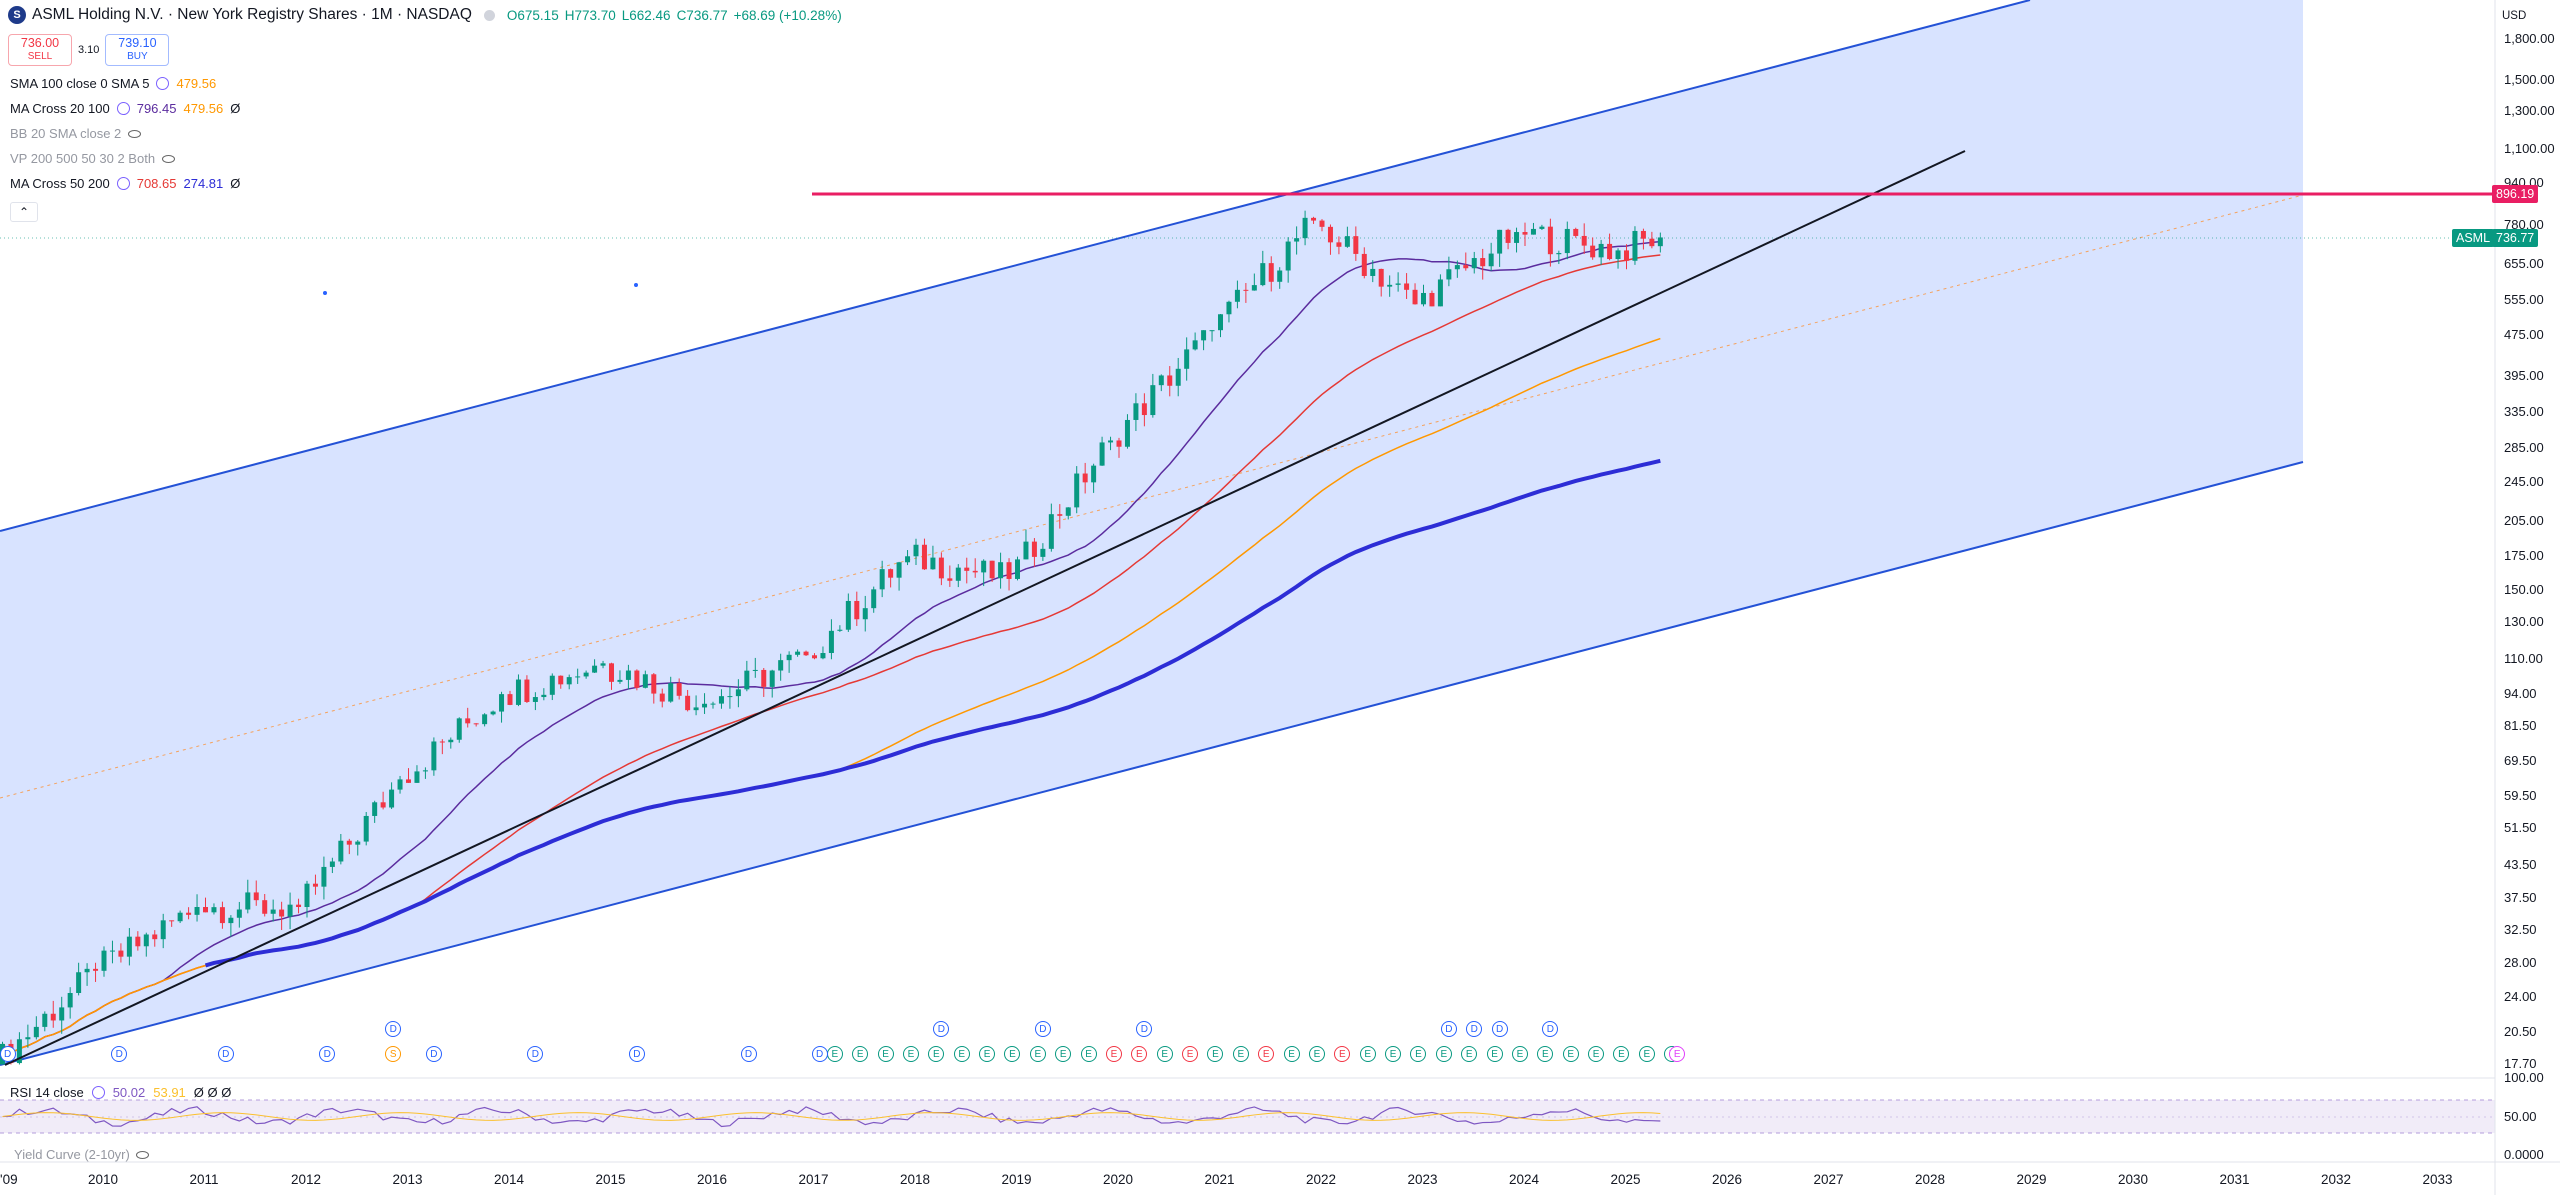 The width and height of the screenshot is (2560, 1195). I want to click on indicator-bb: BB 20 SMA close 2, so click(76, 133).